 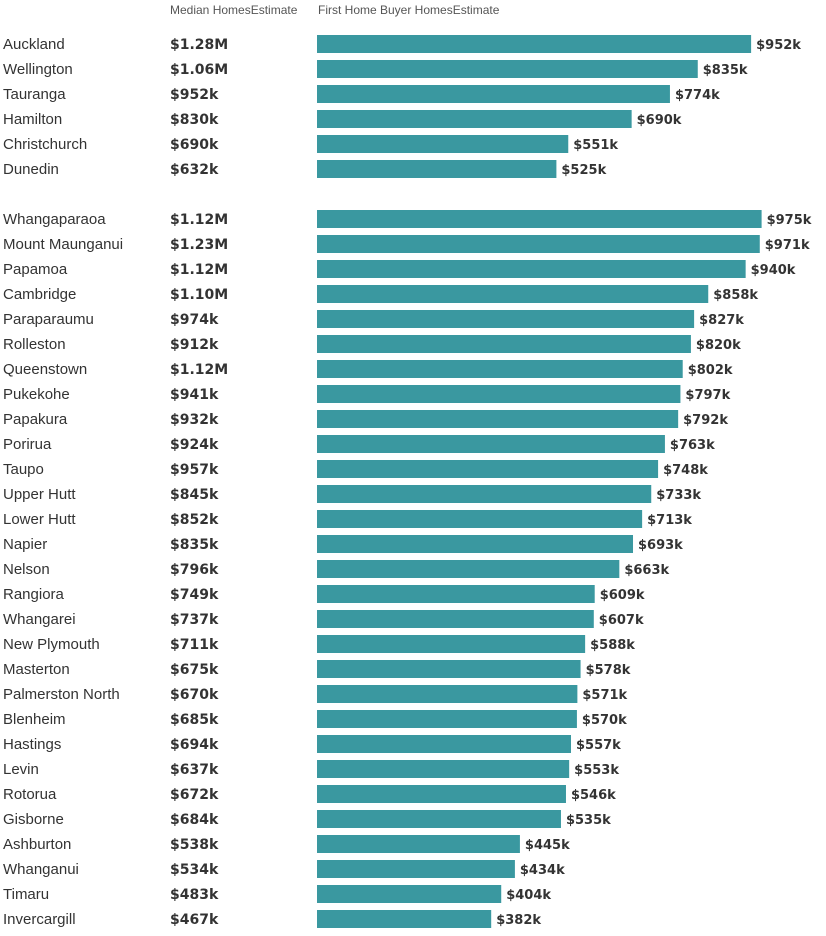 I want to click on bar-label-levin: $553k, so click(x=596, y=770).